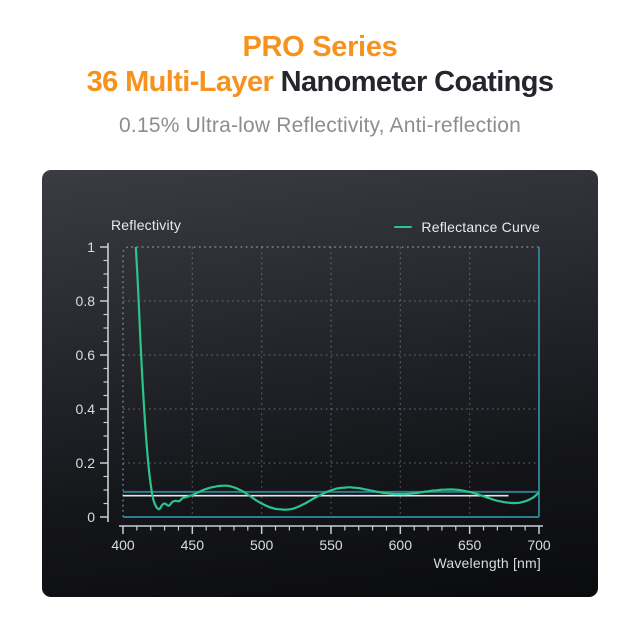 The height and width of the screenshot is (640, 640). What do you see at coordinates (480, 227) in the screenshot?
I see `legend-label: Reflectance Curve` at bounding box center [480, 227].